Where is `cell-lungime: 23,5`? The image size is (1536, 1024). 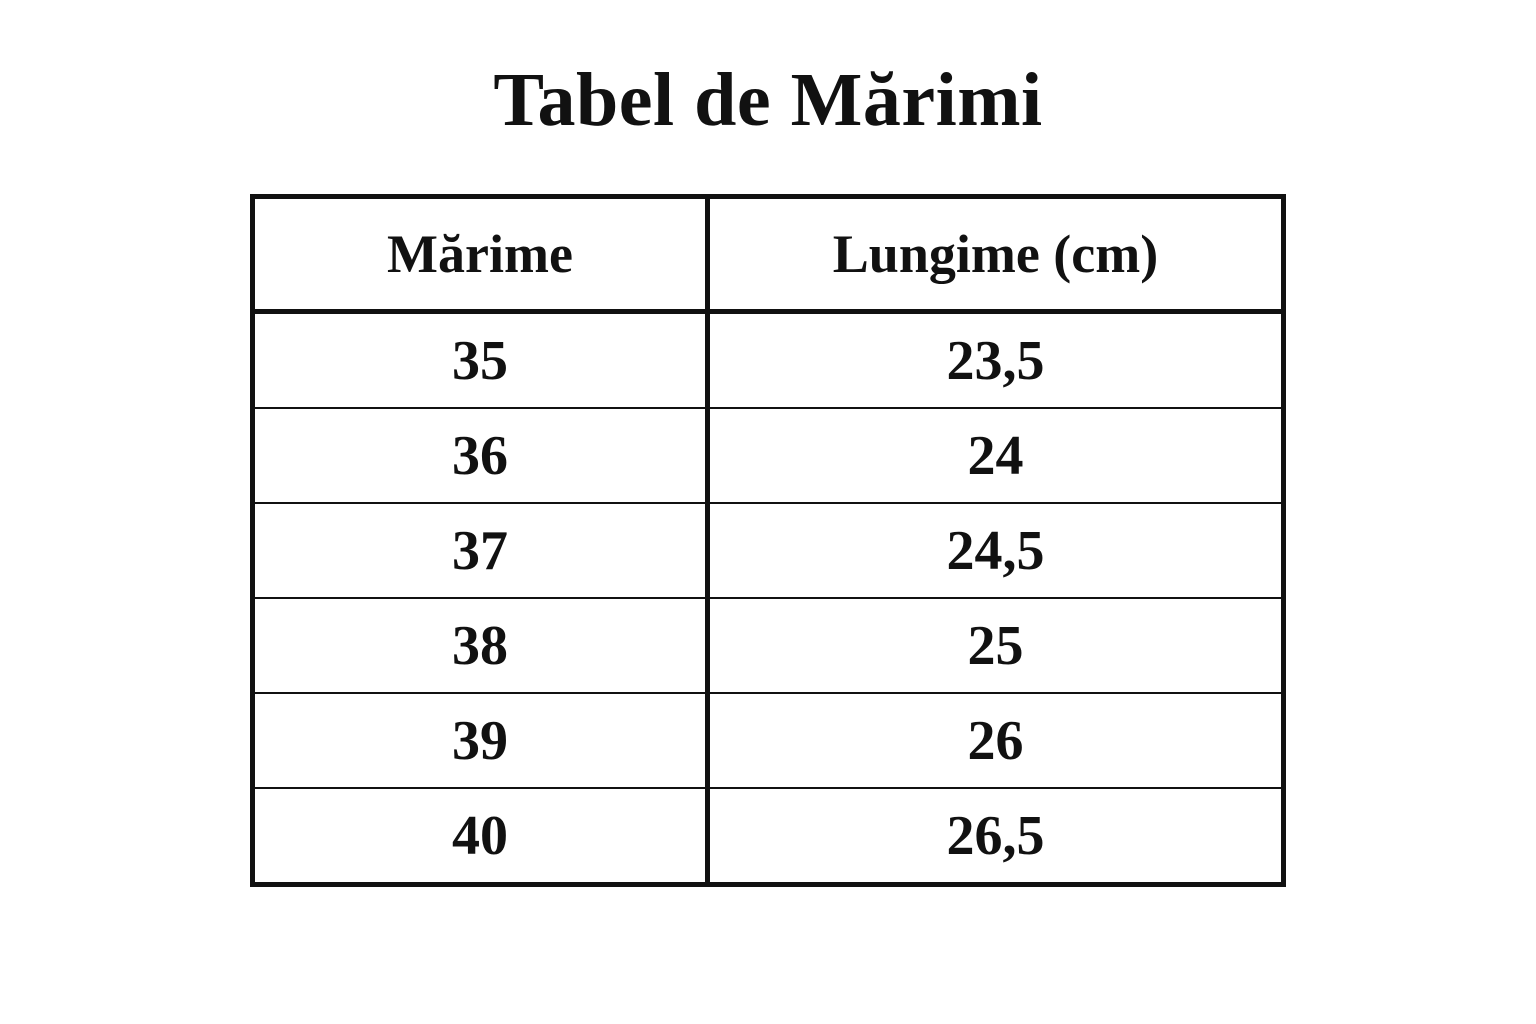 cell-lungime: 23,5 is located at coordinates (995, 359).